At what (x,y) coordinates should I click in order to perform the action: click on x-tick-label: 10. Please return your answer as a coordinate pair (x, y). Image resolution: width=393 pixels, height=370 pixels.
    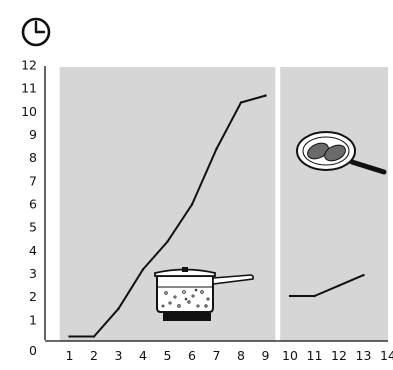
    Looking at the image, I should click on (290, 355).